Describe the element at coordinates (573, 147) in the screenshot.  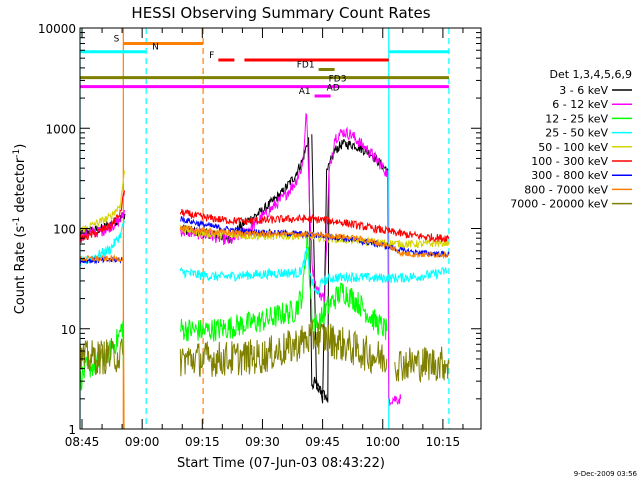
I see `legend-label: 50 - 100 keV` at that location.